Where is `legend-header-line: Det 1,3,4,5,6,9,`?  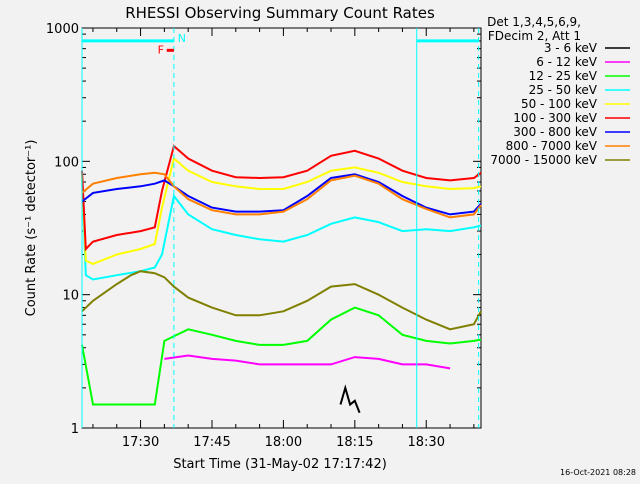 legend-header-line: Det 1,3,4,5,6,9, is located at coordinates (534, 22).